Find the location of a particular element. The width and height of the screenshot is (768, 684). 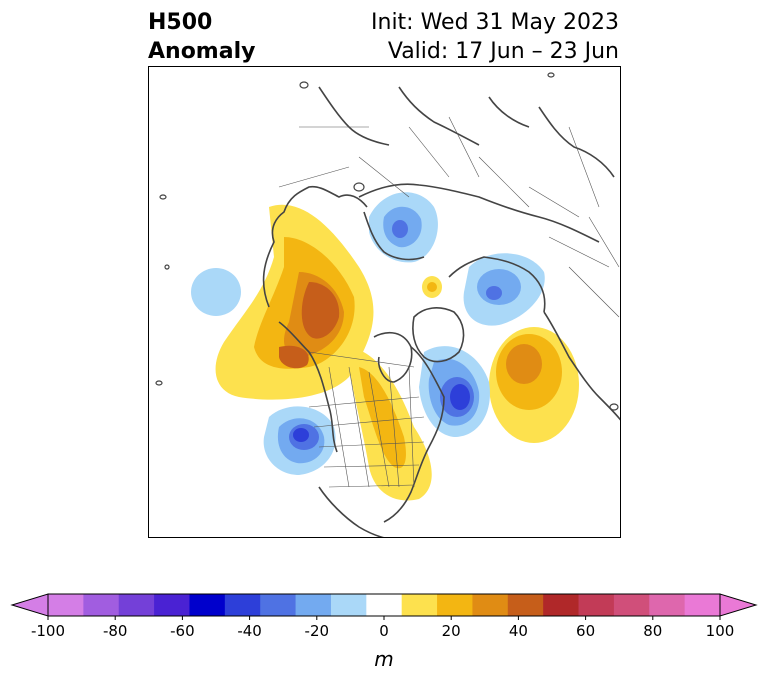

colorbar: -100 -80 -60 -40 -20 0 20 40 60 80 100 m is located at coordinates (384, 635).